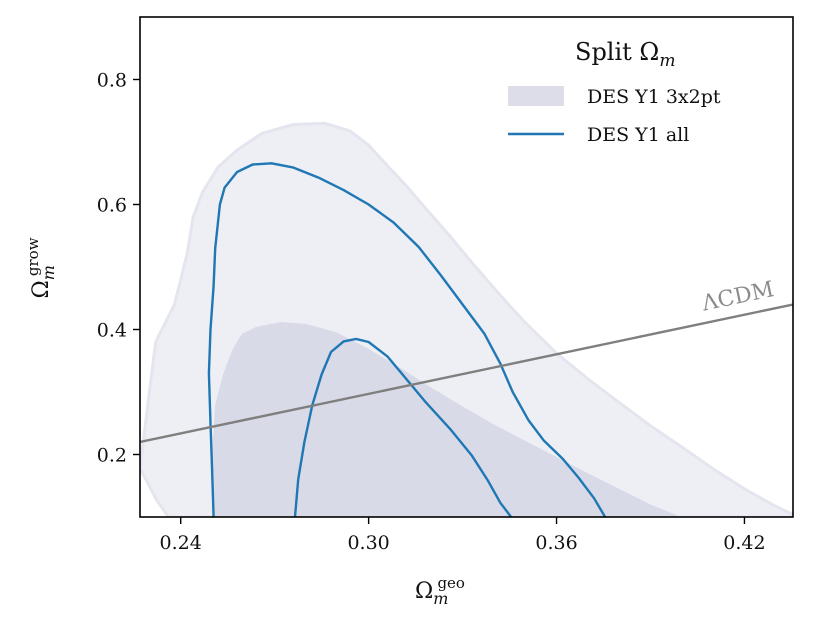  What do you see at coordinates (744, 543) in the screenshot?
I see `x-tick-label: 0.42` at bounding box center [744, 543].